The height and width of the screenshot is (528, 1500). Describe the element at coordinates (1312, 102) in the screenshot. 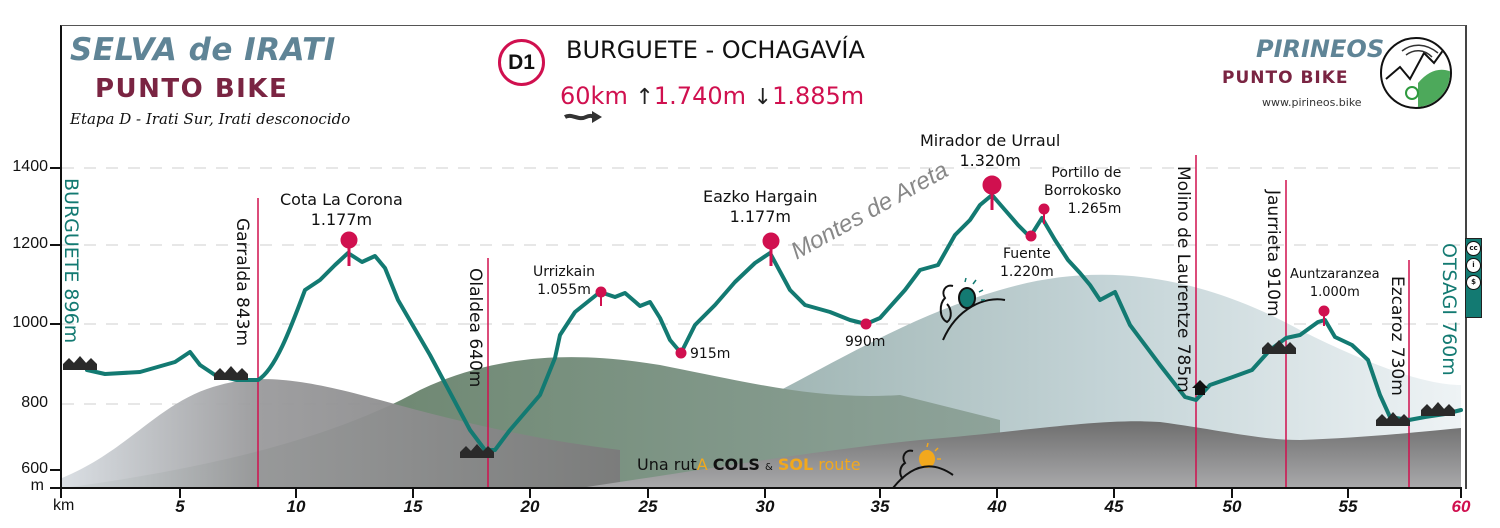

I see `logo-url: www.pirineos.bike` at that location.